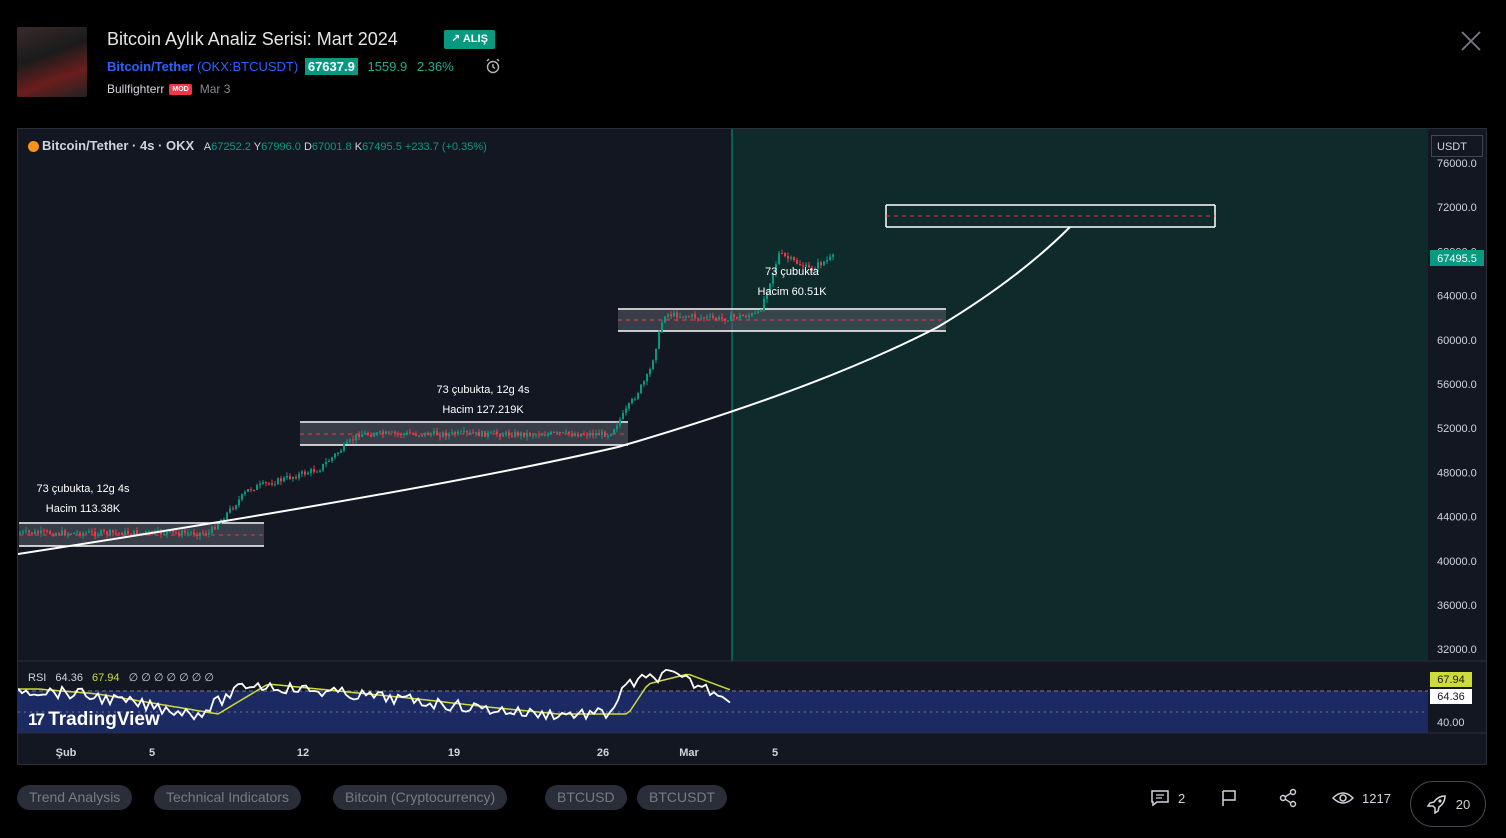 The height and width of the screenshot is (838, 1506). What do you see at coordinates (1229, 798) in the screenshot?
I see `flag-button` at bounding box center [1229, 798].